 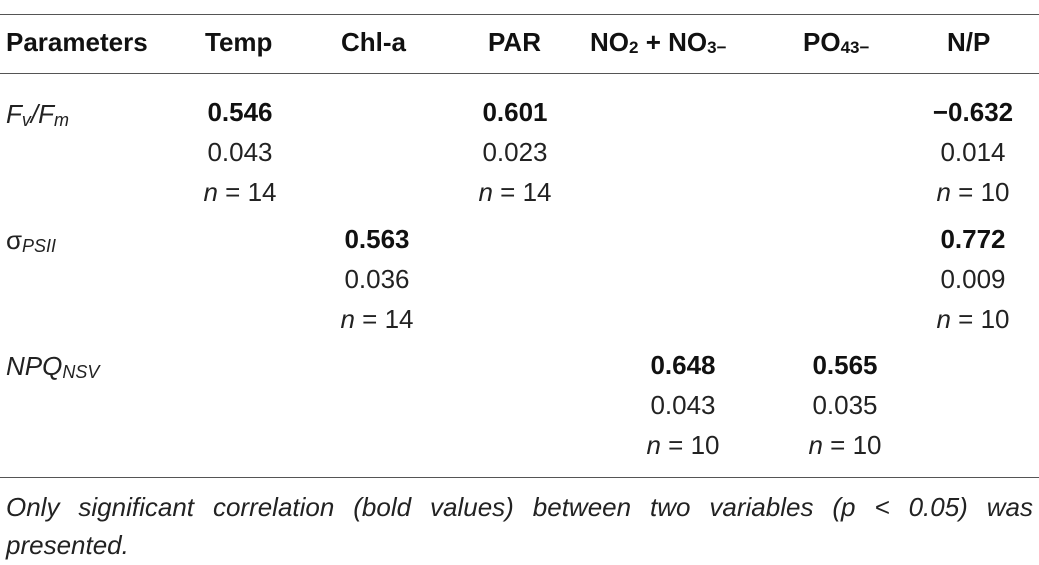 What do you see at coordinates (717, 47) in the screenshot?
I see `header-no-sub2: 3−` at bounding box center [717, 47].